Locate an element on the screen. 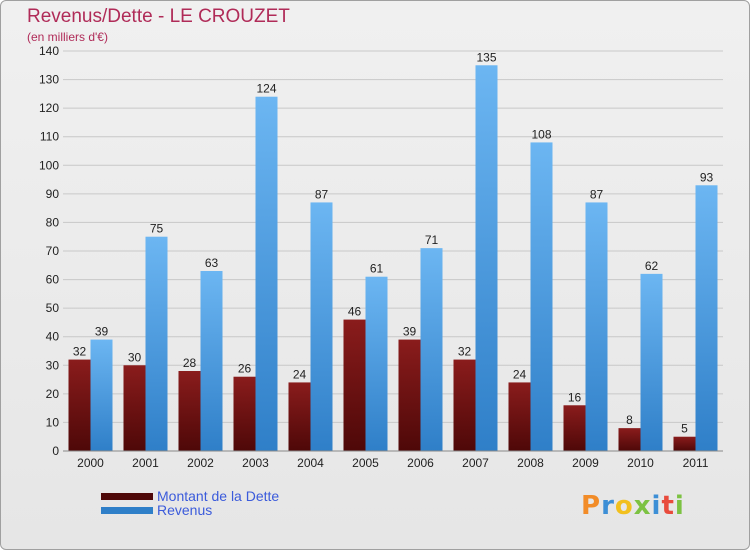  y-tick-label: 100 is located at coordinates (49, 165).